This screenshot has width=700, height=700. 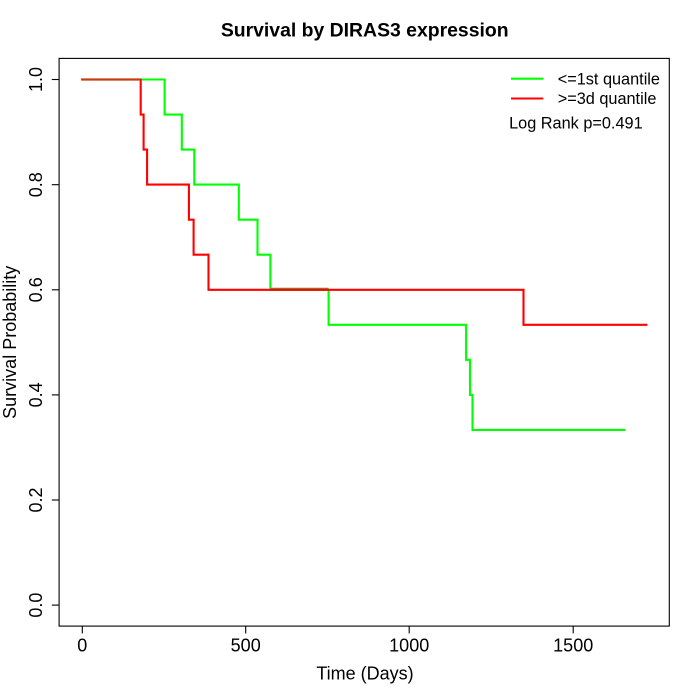 What do you see at coordinates (246, 646) in the screenshot?
I see `svg-text: 500` at bounding box center [246, 646].